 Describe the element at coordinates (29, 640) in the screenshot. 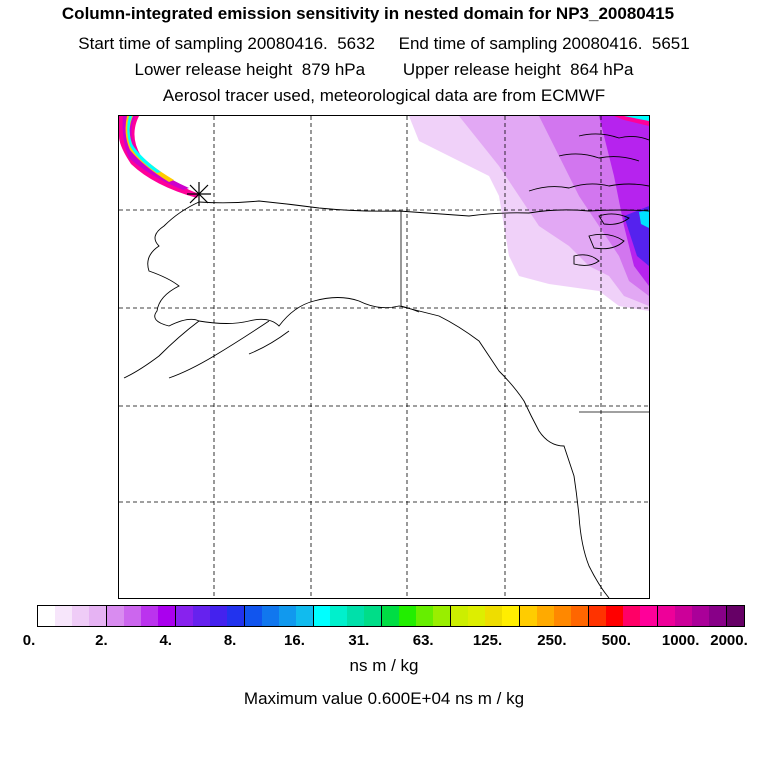

I see `colorbar-tick-label: 0.` at that location.